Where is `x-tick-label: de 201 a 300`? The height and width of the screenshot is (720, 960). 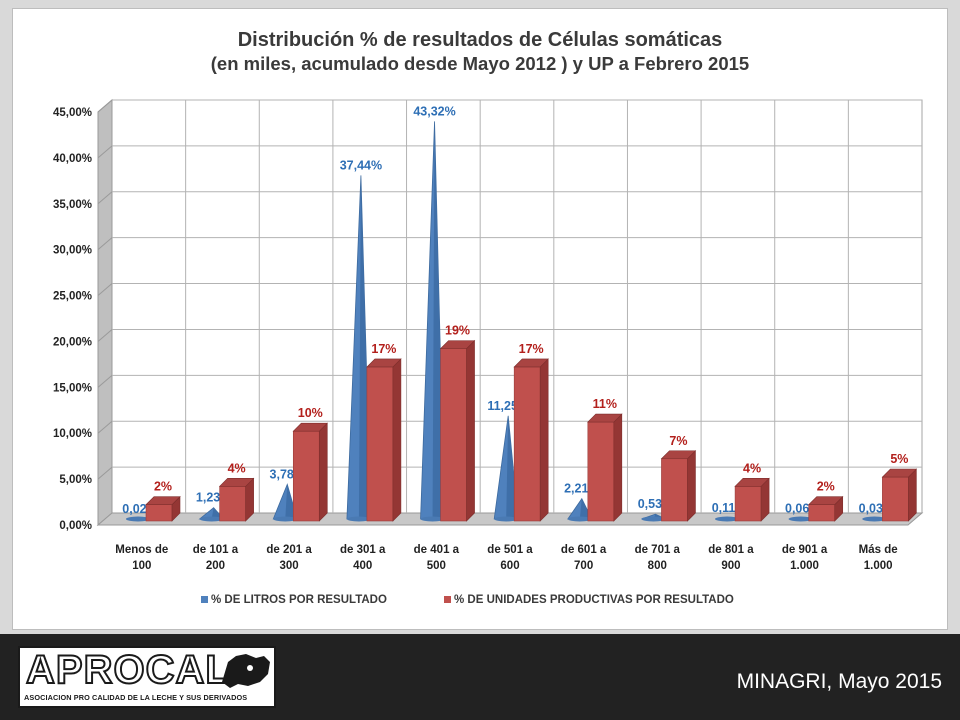
x-tick-label: de 201 a 300 is located at coordinates (289, 558).